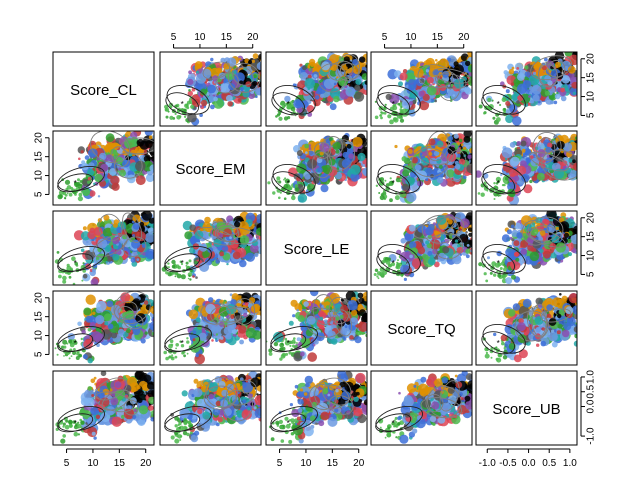 This screenshot has width=627, height=502. I want to click on cluster-center-mark: *, so click(75, 263).